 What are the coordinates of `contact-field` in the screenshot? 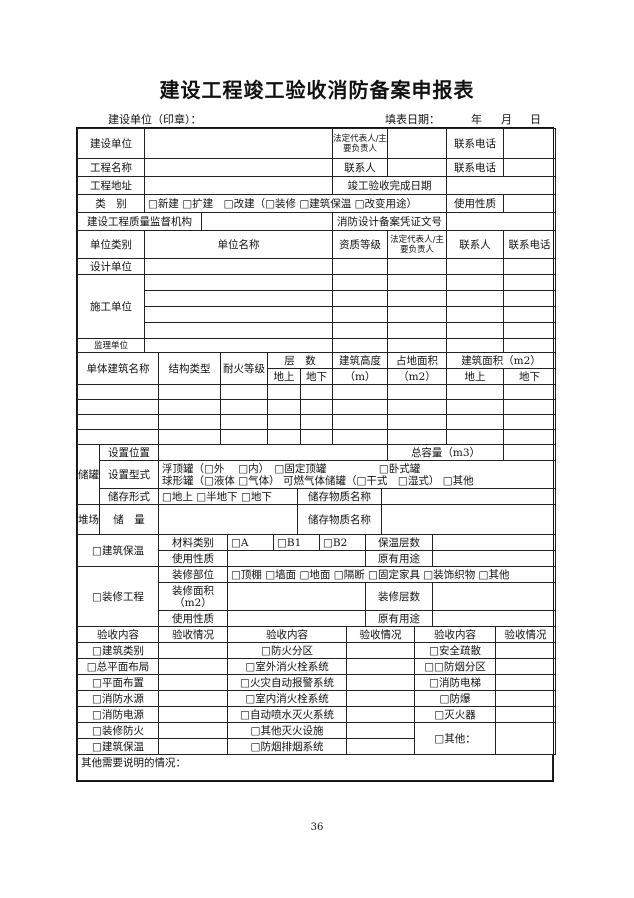 It's located at (417, 167).